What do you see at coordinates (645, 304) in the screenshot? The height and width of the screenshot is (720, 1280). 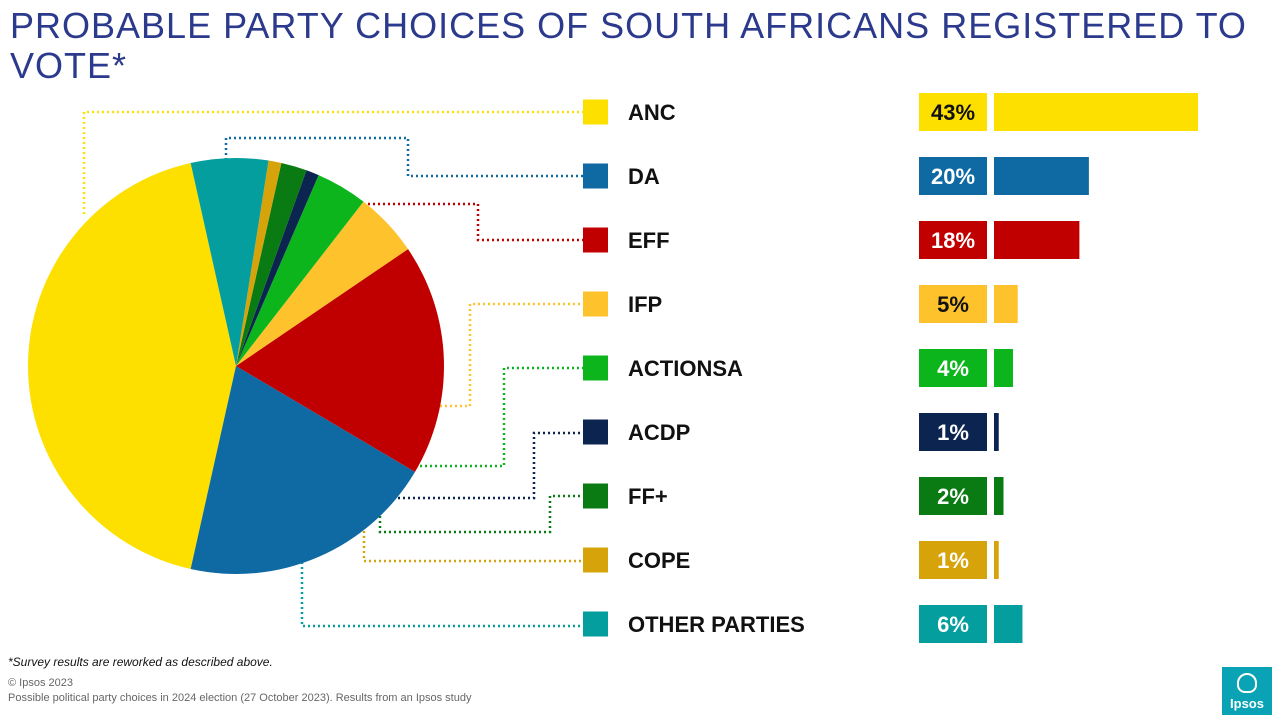 I see `legend-label-ifp: IFP` at bounding box center [645, 304].